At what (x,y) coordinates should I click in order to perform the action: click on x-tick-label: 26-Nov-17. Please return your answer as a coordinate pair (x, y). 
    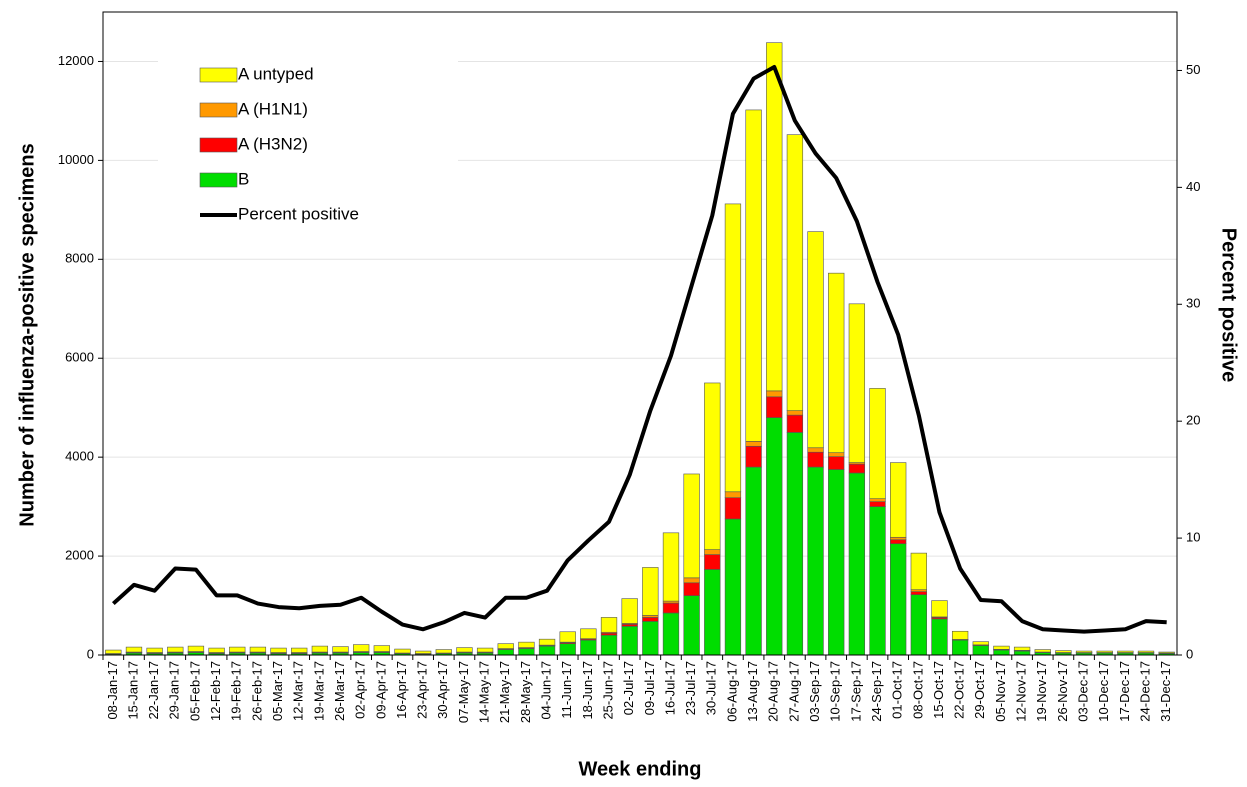
    Looking at the image, I should click on (1062, 691).